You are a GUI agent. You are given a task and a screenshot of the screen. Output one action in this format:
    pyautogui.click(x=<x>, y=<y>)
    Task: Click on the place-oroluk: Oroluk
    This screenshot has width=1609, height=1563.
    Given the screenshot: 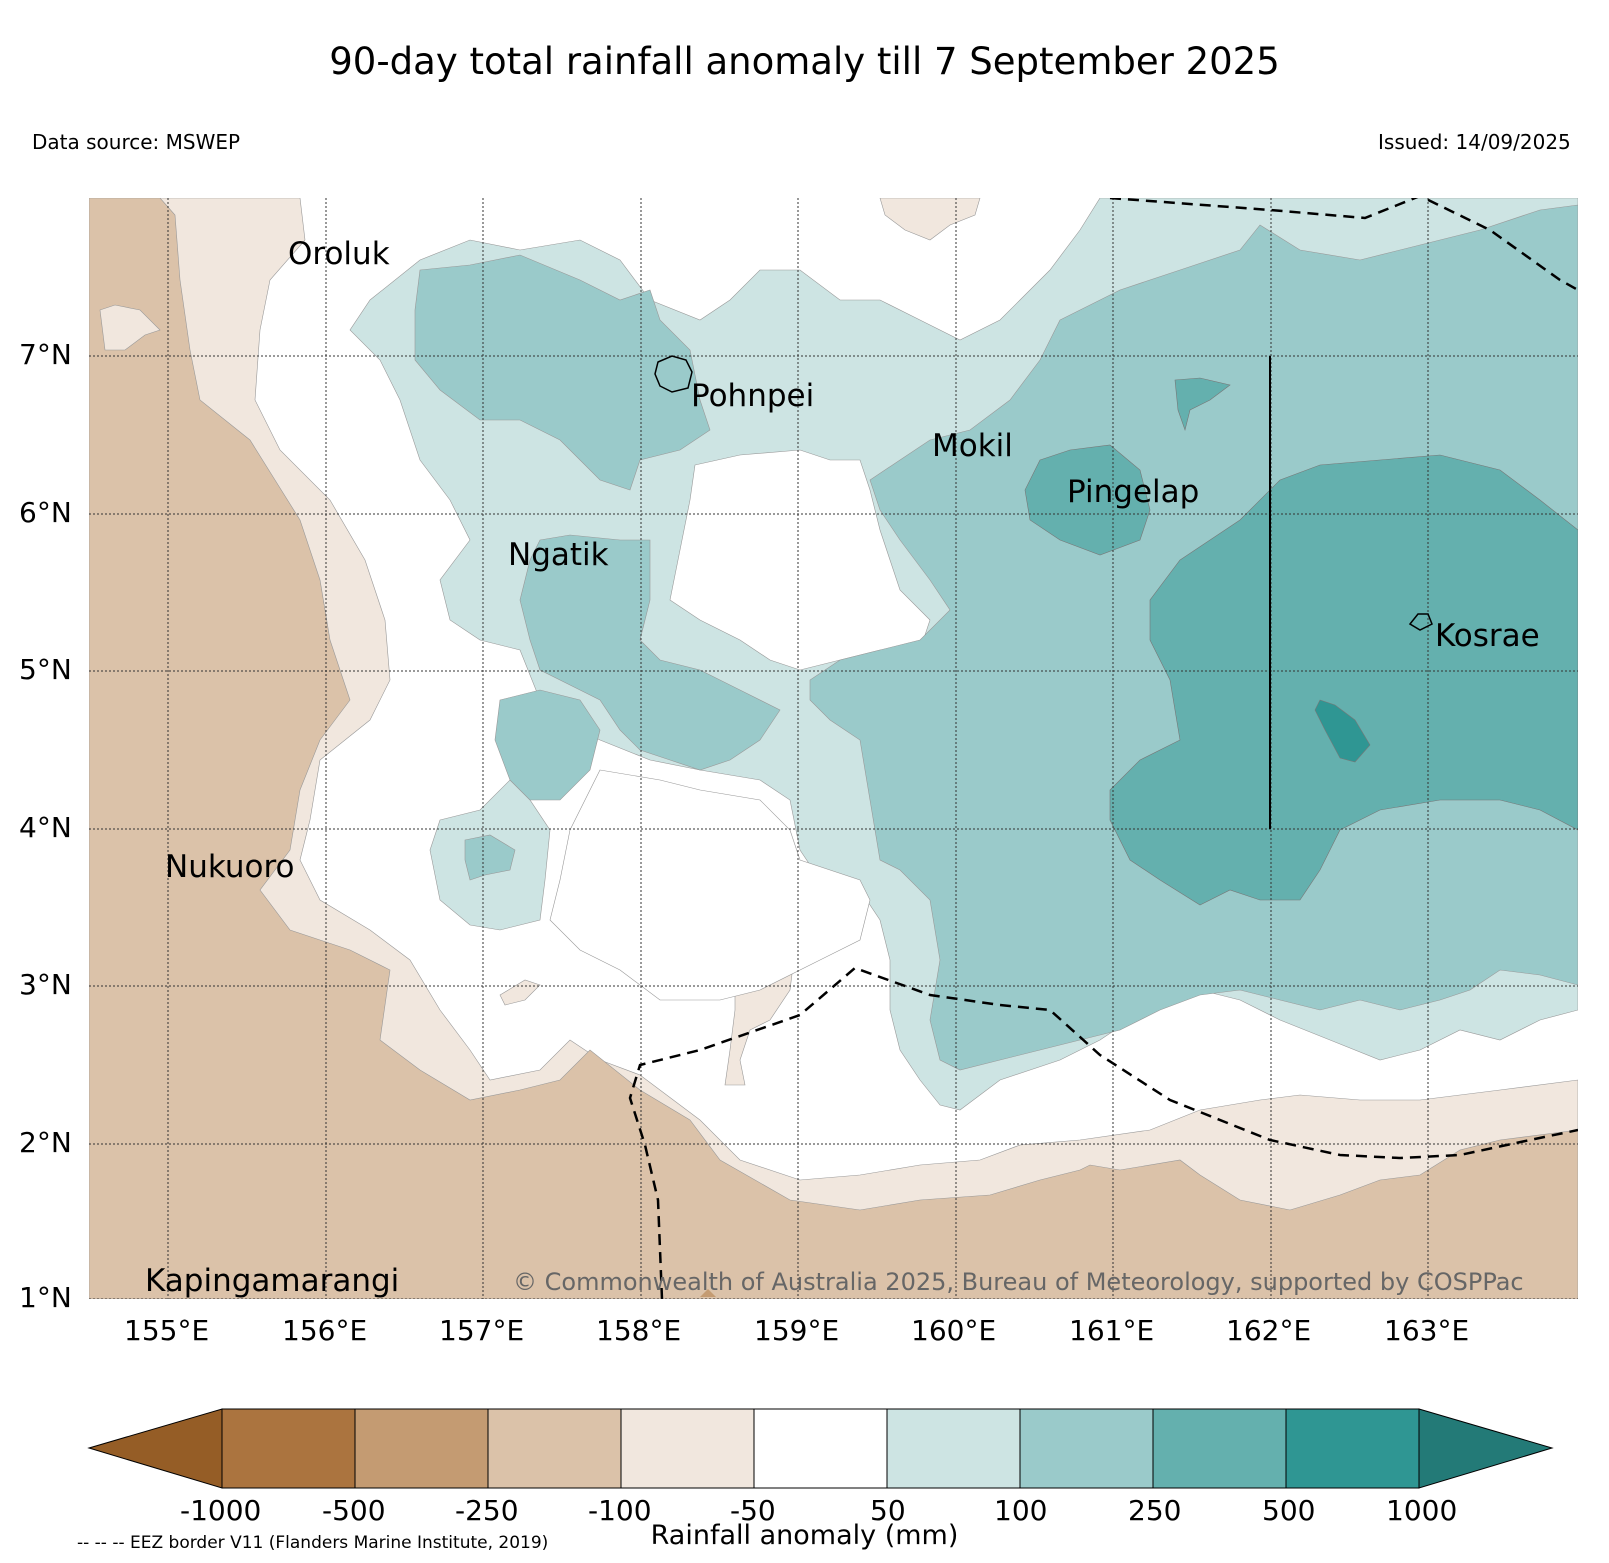 What is the action you would take?
    pyautogui.click(x=339, y=254)
    